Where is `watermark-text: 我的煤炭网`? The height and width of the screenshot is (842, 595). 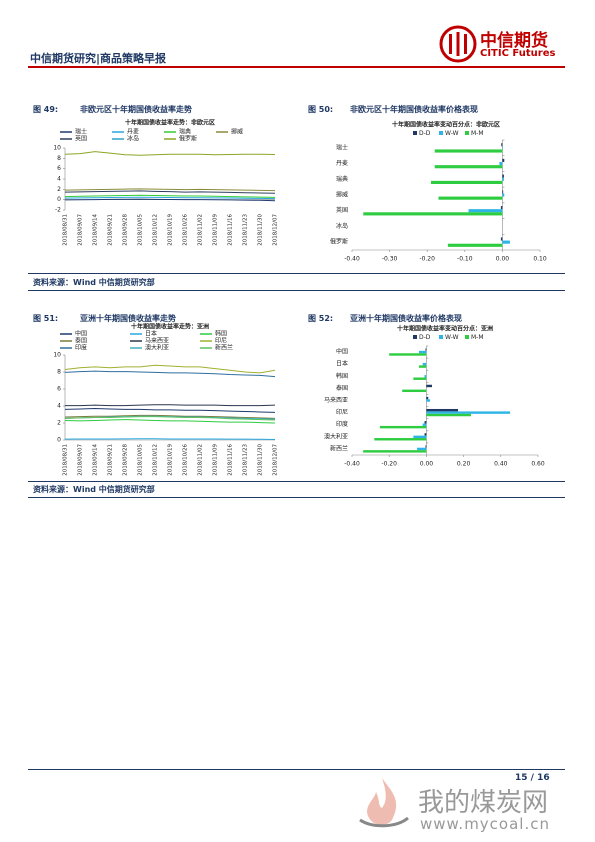 watermark-text: 我的煤炭网 is located at coordinates (483, 803).